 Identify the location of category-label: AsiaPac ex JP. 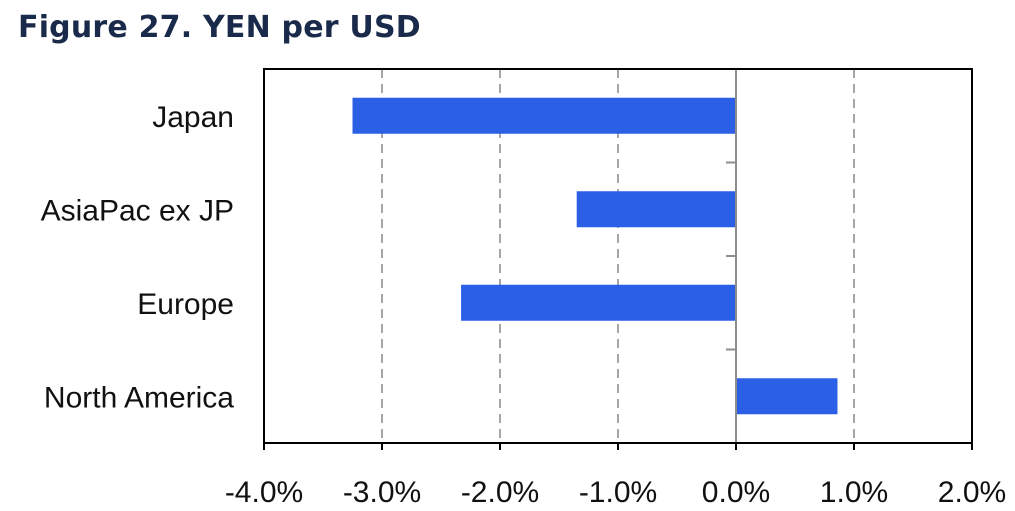
(137, 210).